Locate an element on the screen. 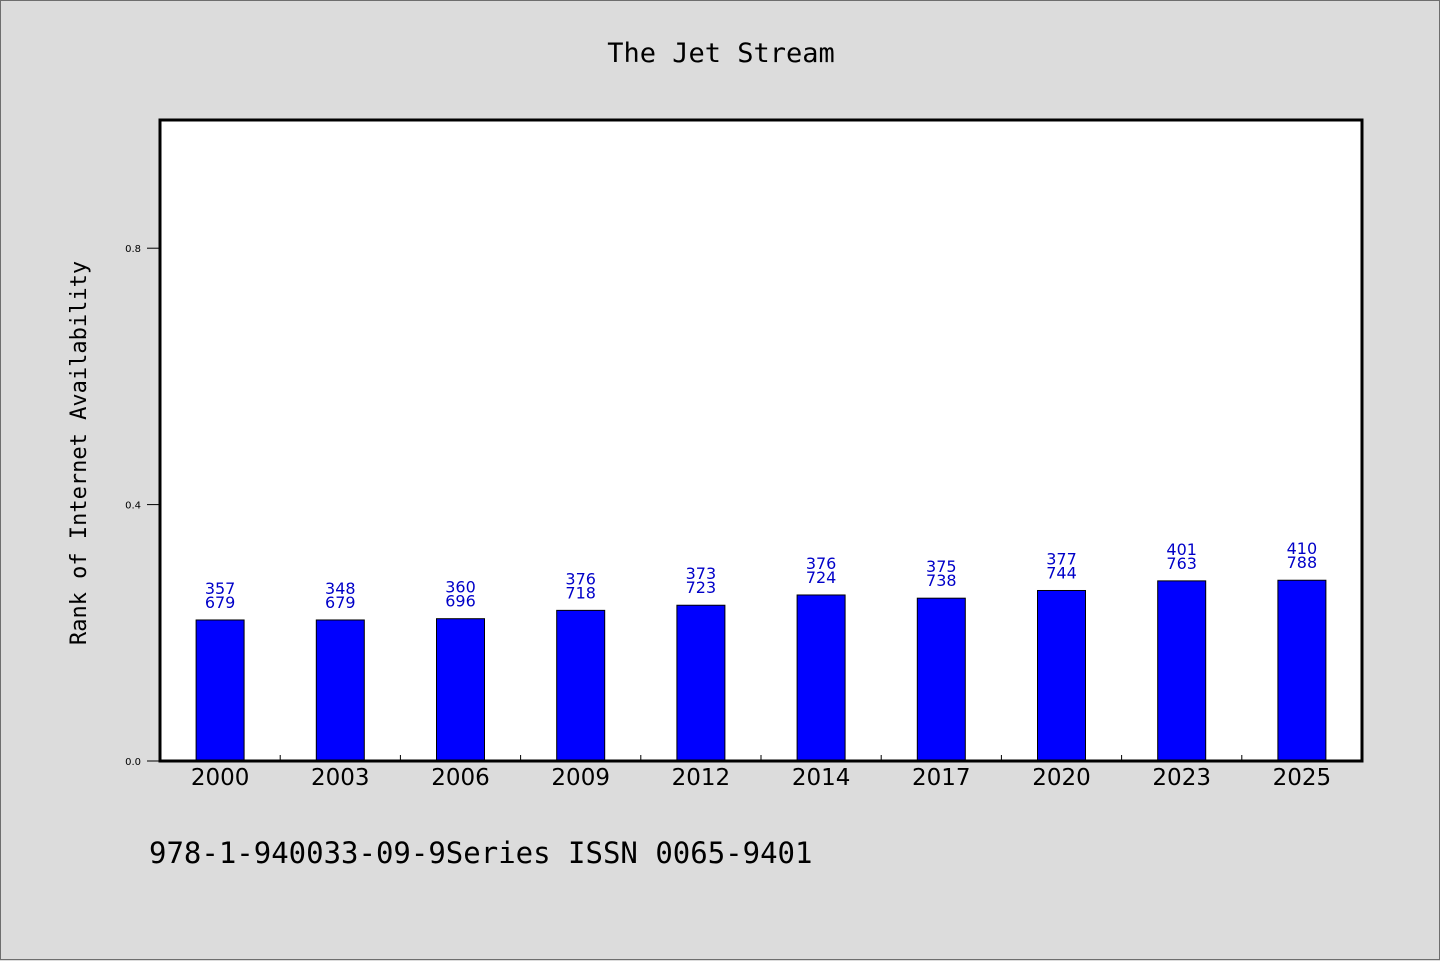  bar-2014 is located at coordinates (821, 678).